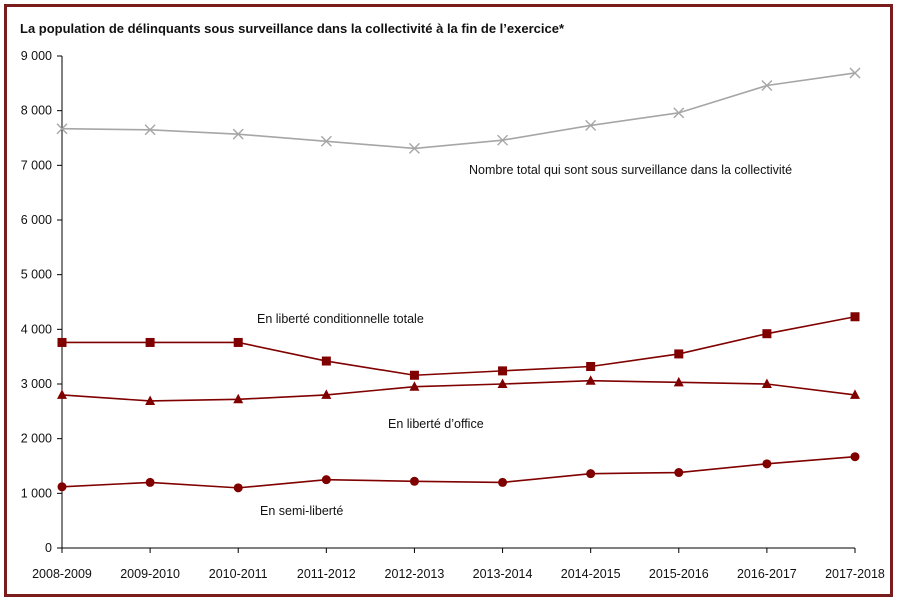 The image size is (903, 607). I want to click on x-tick-label: 2009-2010, so click(150, 574).